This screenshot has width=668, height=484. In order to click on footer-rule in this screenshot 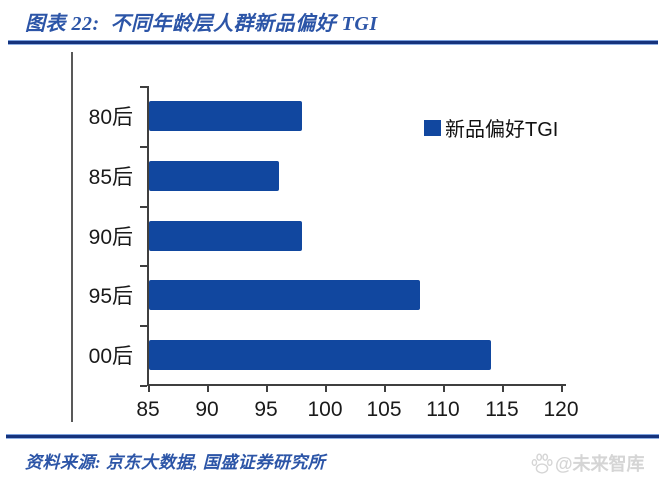, I will do `click(332, 436)`.